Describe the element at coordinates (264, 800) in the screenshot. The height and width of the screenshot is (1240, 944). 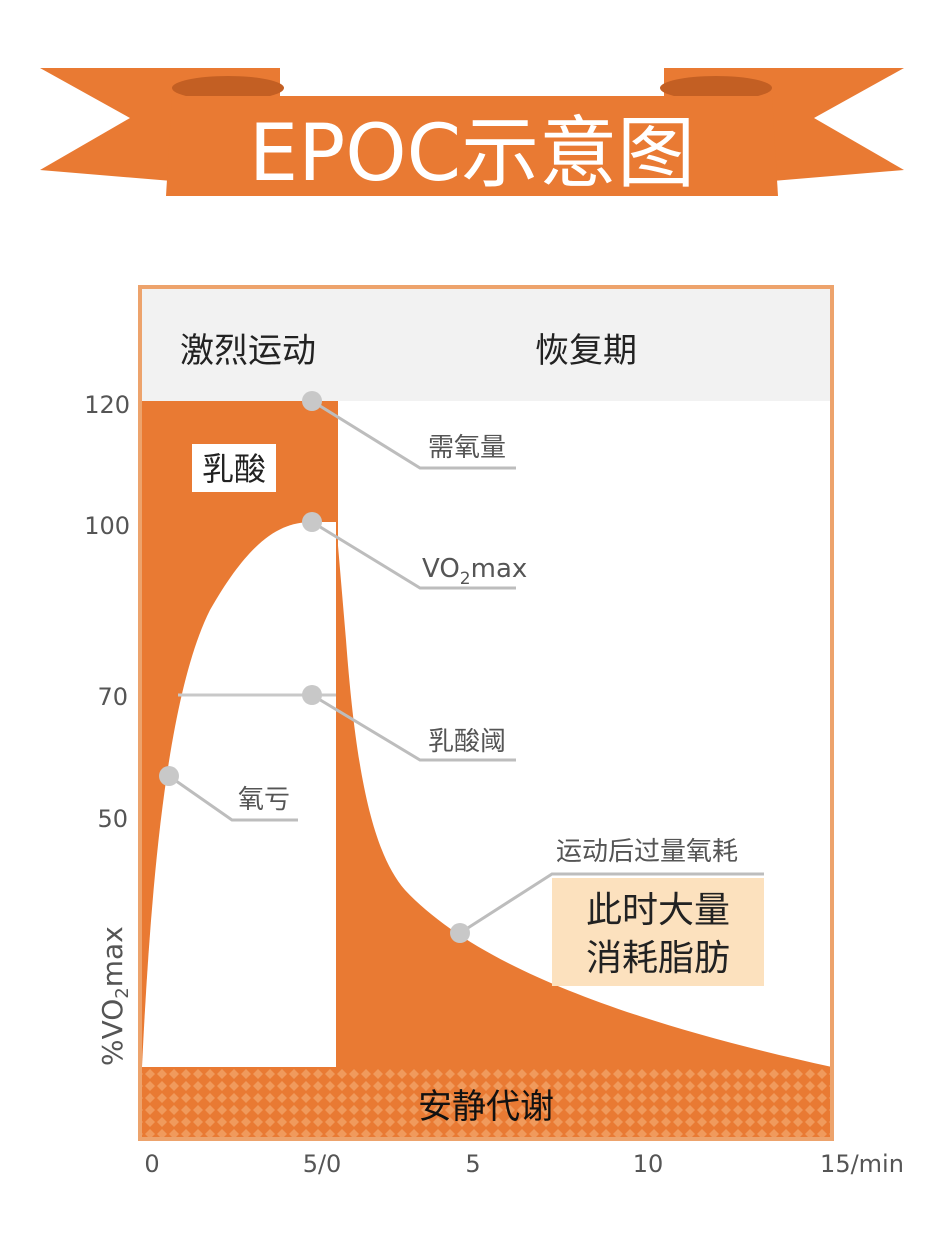
I see `callout-oxygen-deficit: 氧亏` at that location.